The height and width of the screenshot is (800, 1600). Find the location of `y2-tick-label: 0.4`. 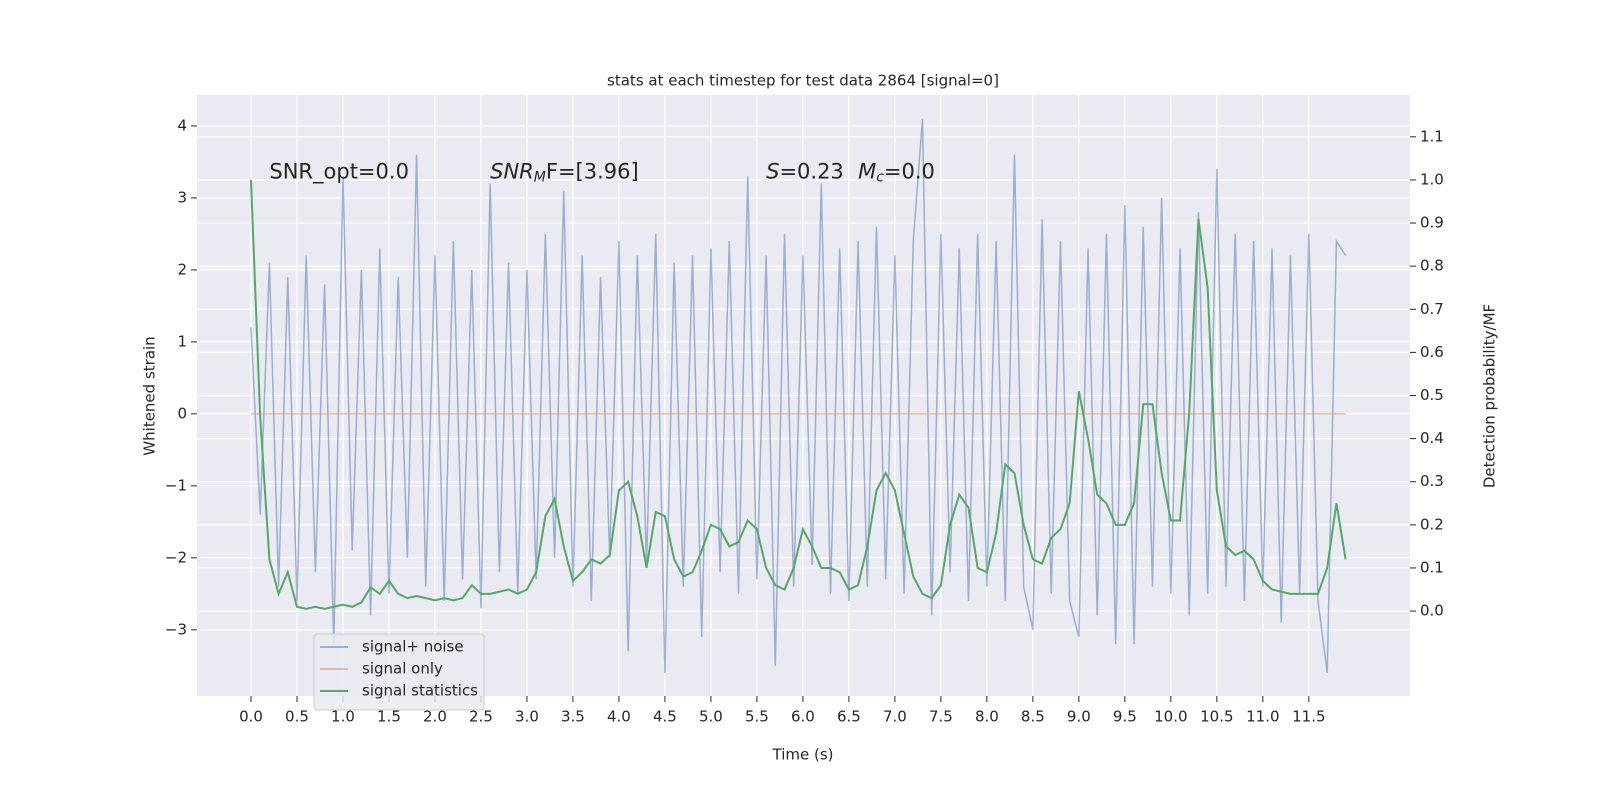

y2-tick-label: 0.4 is located at coordinates (1432, 438).